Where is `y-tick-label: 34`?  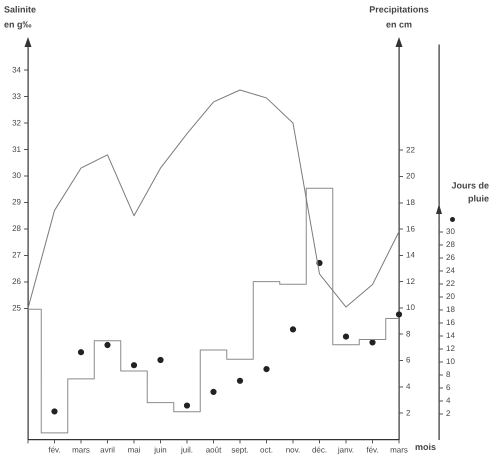 y-tick-label: 34 is located at coordinates (17, 69).